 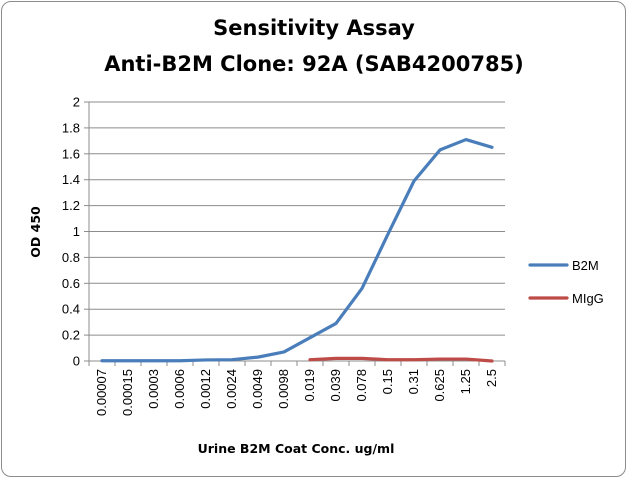 I want to click on x-tick-label: 0.15, so click(x=387, y=381).